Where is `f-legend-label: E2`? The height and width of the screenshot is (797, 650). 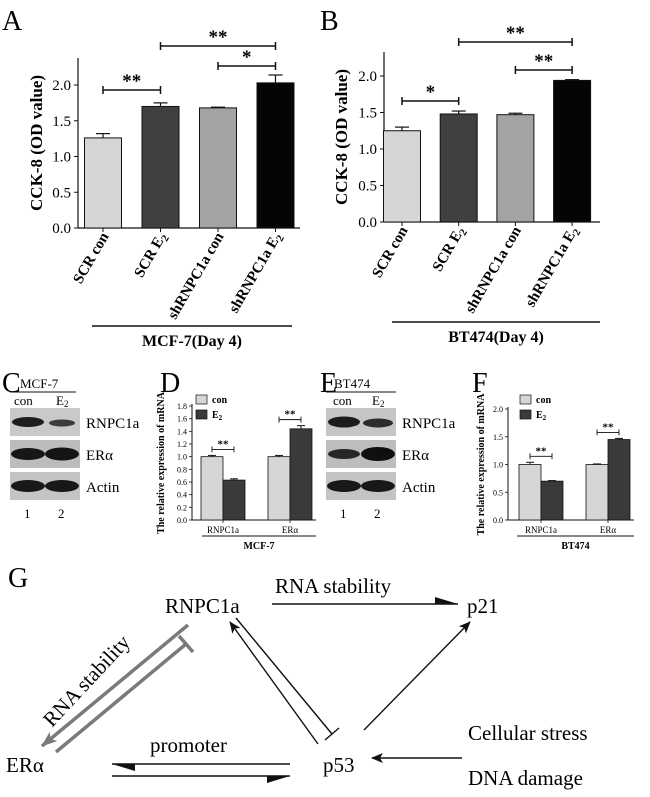
f-legend-label: E2 is located at coordinates (541, 416).